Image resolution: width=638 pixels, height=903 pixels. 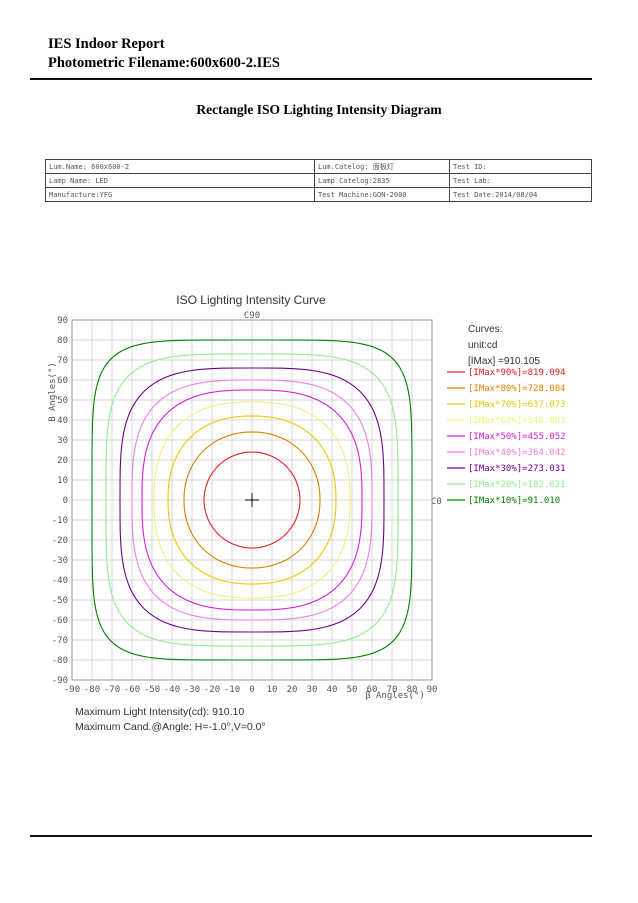 I want to click on x-tick-label: 50, so click(x=352, y=690).